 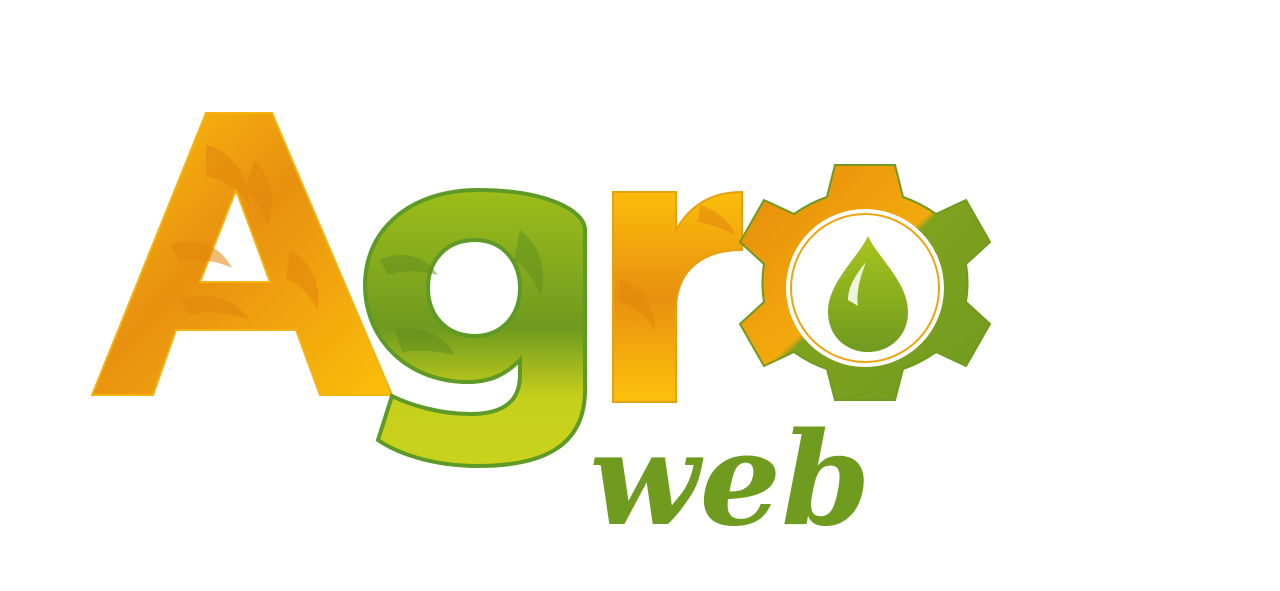 I want to click on svg-text: web, so click(x=729, y=480).